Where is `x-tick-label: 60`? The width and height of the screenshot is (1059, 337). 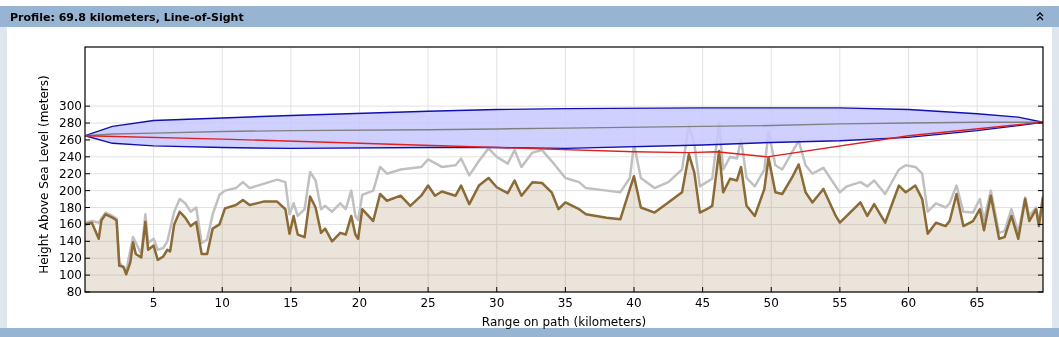
x-tick-label: 60 is located at coordinates (908, 303).